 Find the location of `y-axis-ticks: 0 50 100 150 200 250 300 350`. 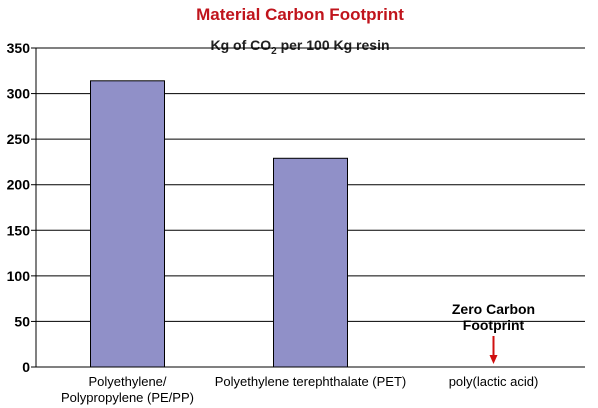

y-axis-ticks: 0 50 100 150 200 250 300 350 is located at coordinates (21, 207).